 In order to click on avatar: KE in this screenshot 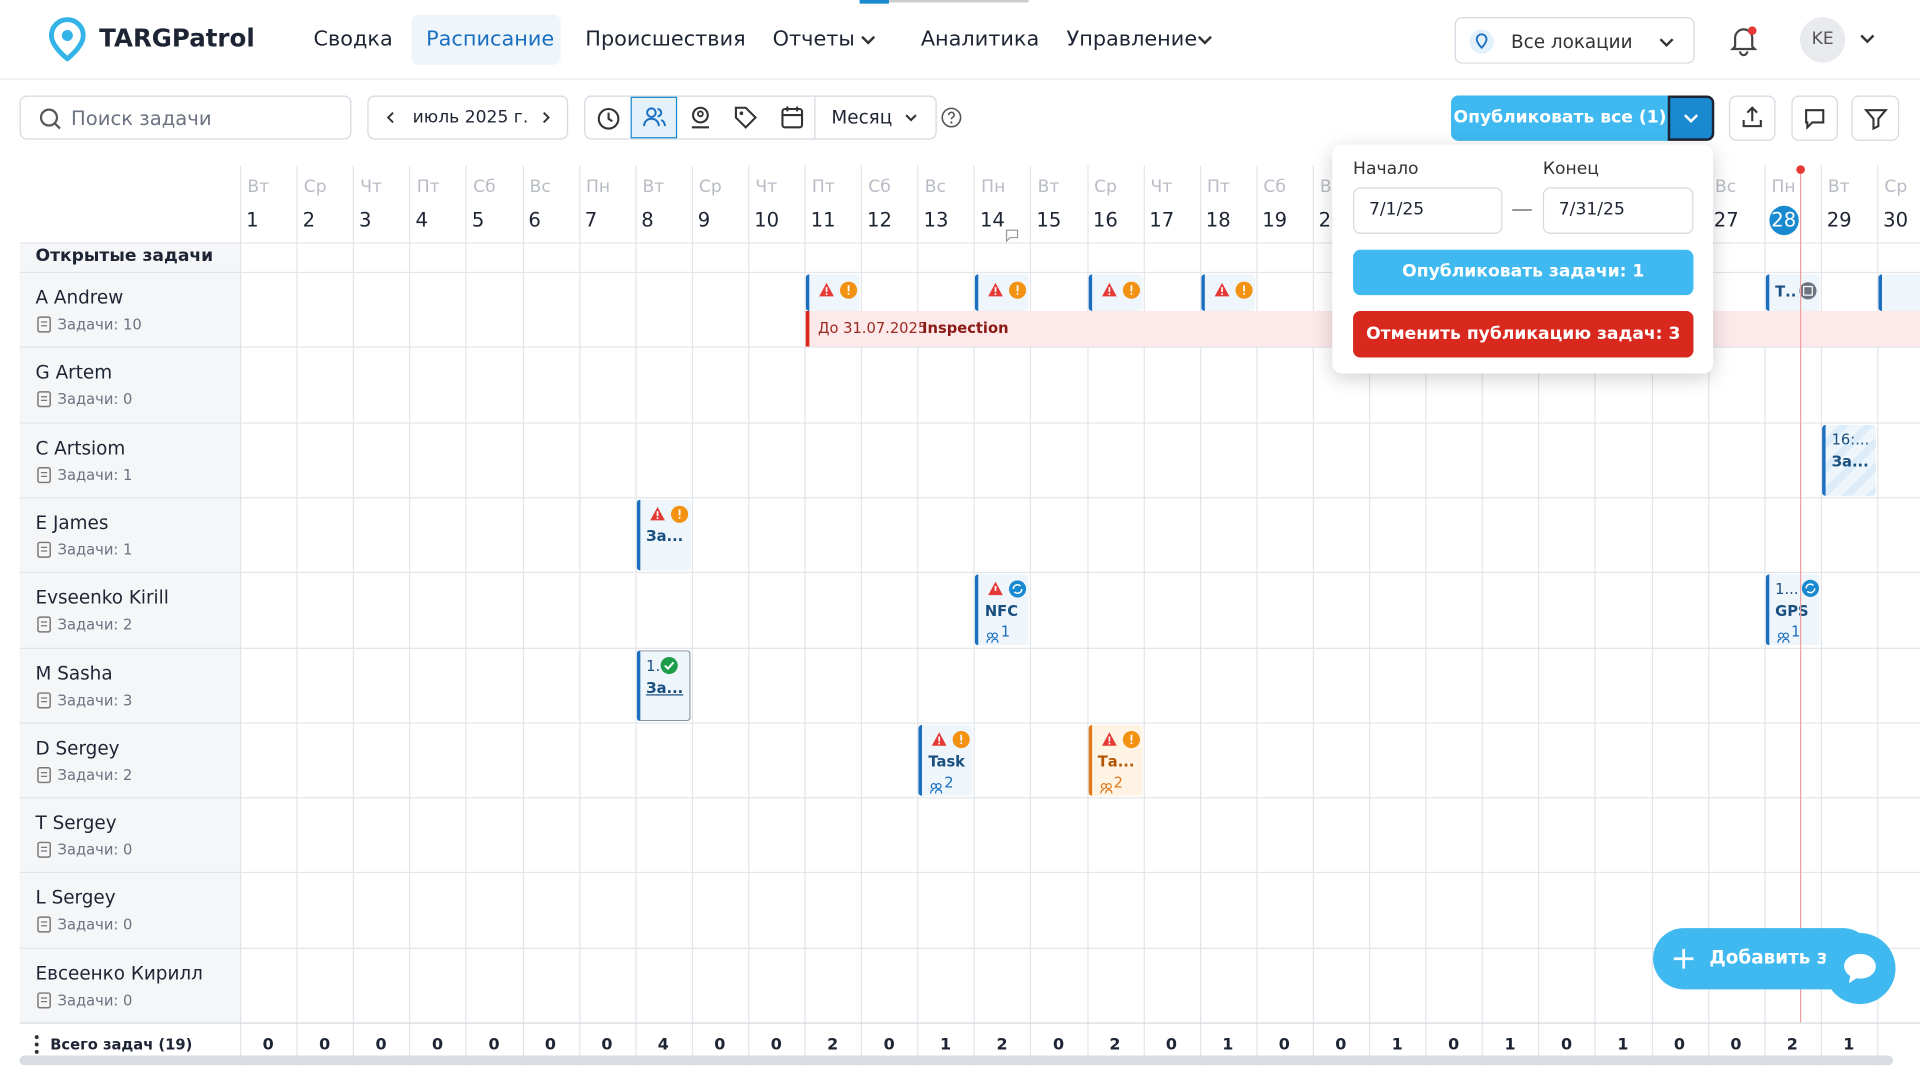, I will do `click(1823, 40)`.